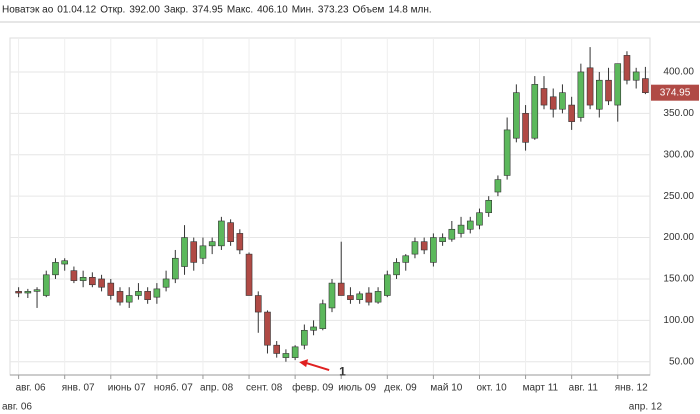  What do you see at coordinates (491, 388) in the screenshot?
I see `x-tick-label: окт. 10` at bounding box center [491, 388].